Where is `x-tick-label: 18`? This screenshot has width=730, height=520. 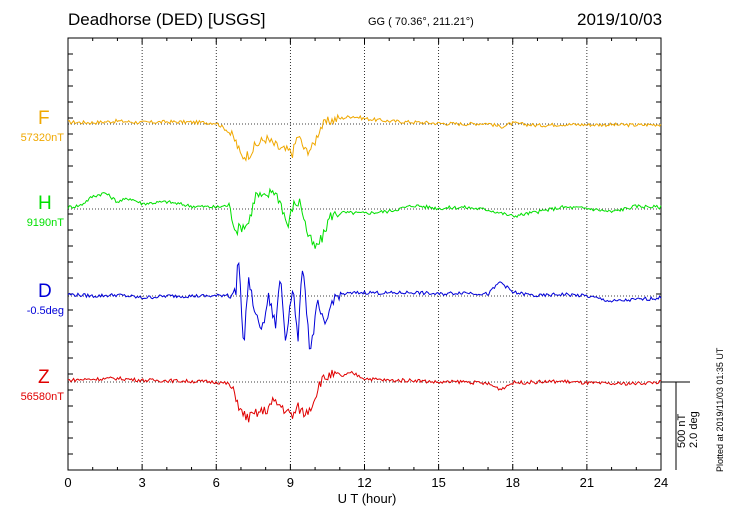 x-tick-label: 18 is located at coordinates (513, 482).